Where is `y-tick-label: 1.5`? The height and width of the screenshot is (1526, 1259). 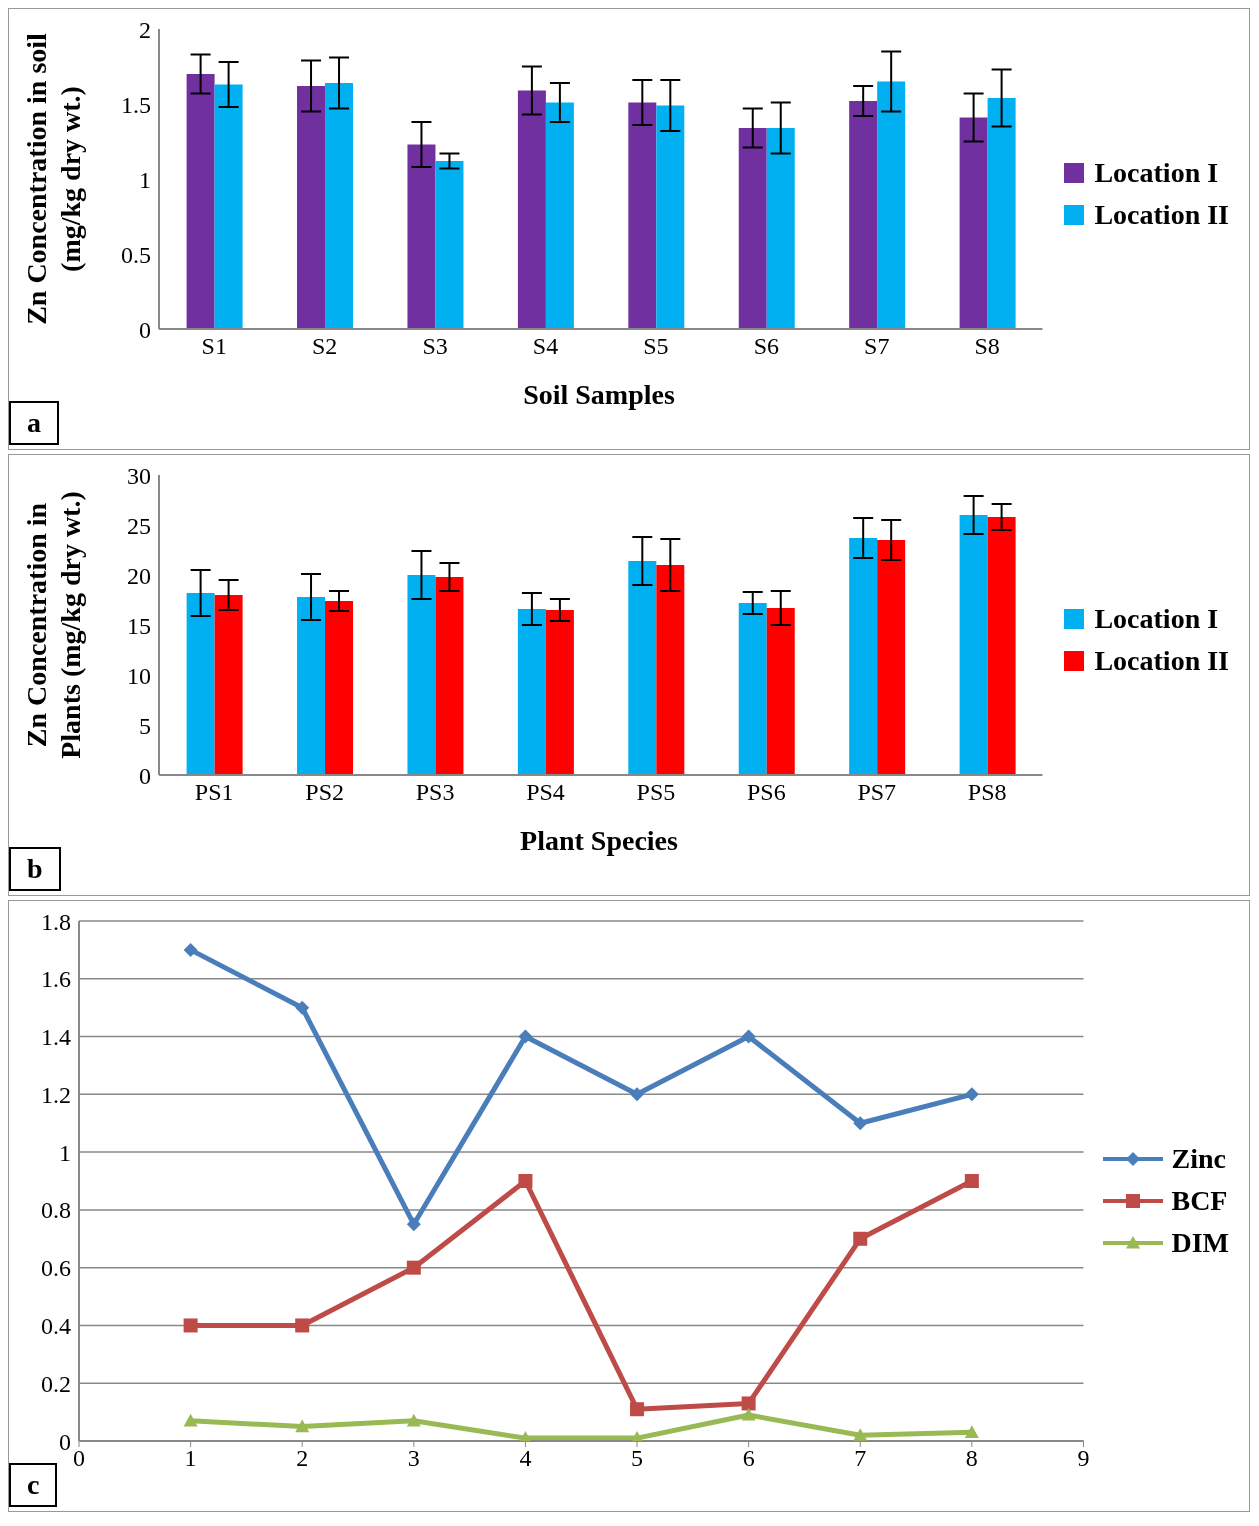 y-tick-label: 1.5 is located at coordinates (136, 104).